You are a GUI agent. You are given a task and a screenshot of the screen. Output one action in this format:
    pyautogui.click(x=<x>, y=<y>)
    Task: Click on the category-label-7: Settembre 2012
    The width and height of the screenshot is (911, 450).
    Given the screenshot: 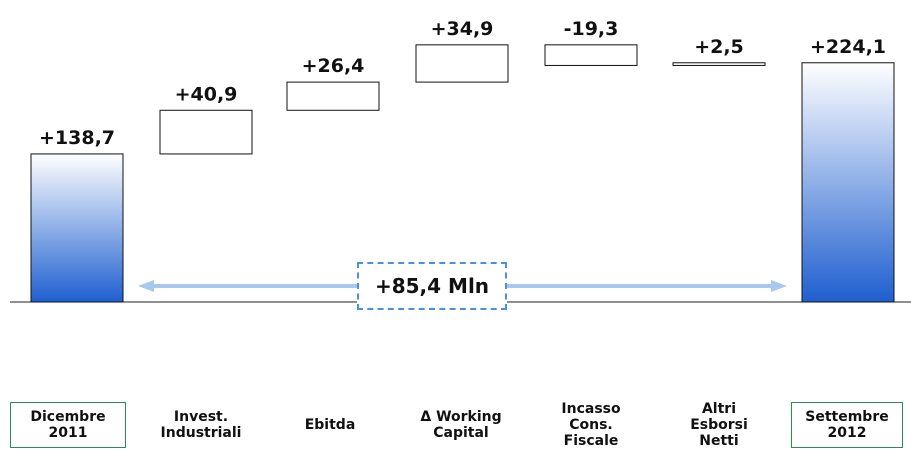 What is the action you would take?
    pyautogui.click(x=847, y=425)
    